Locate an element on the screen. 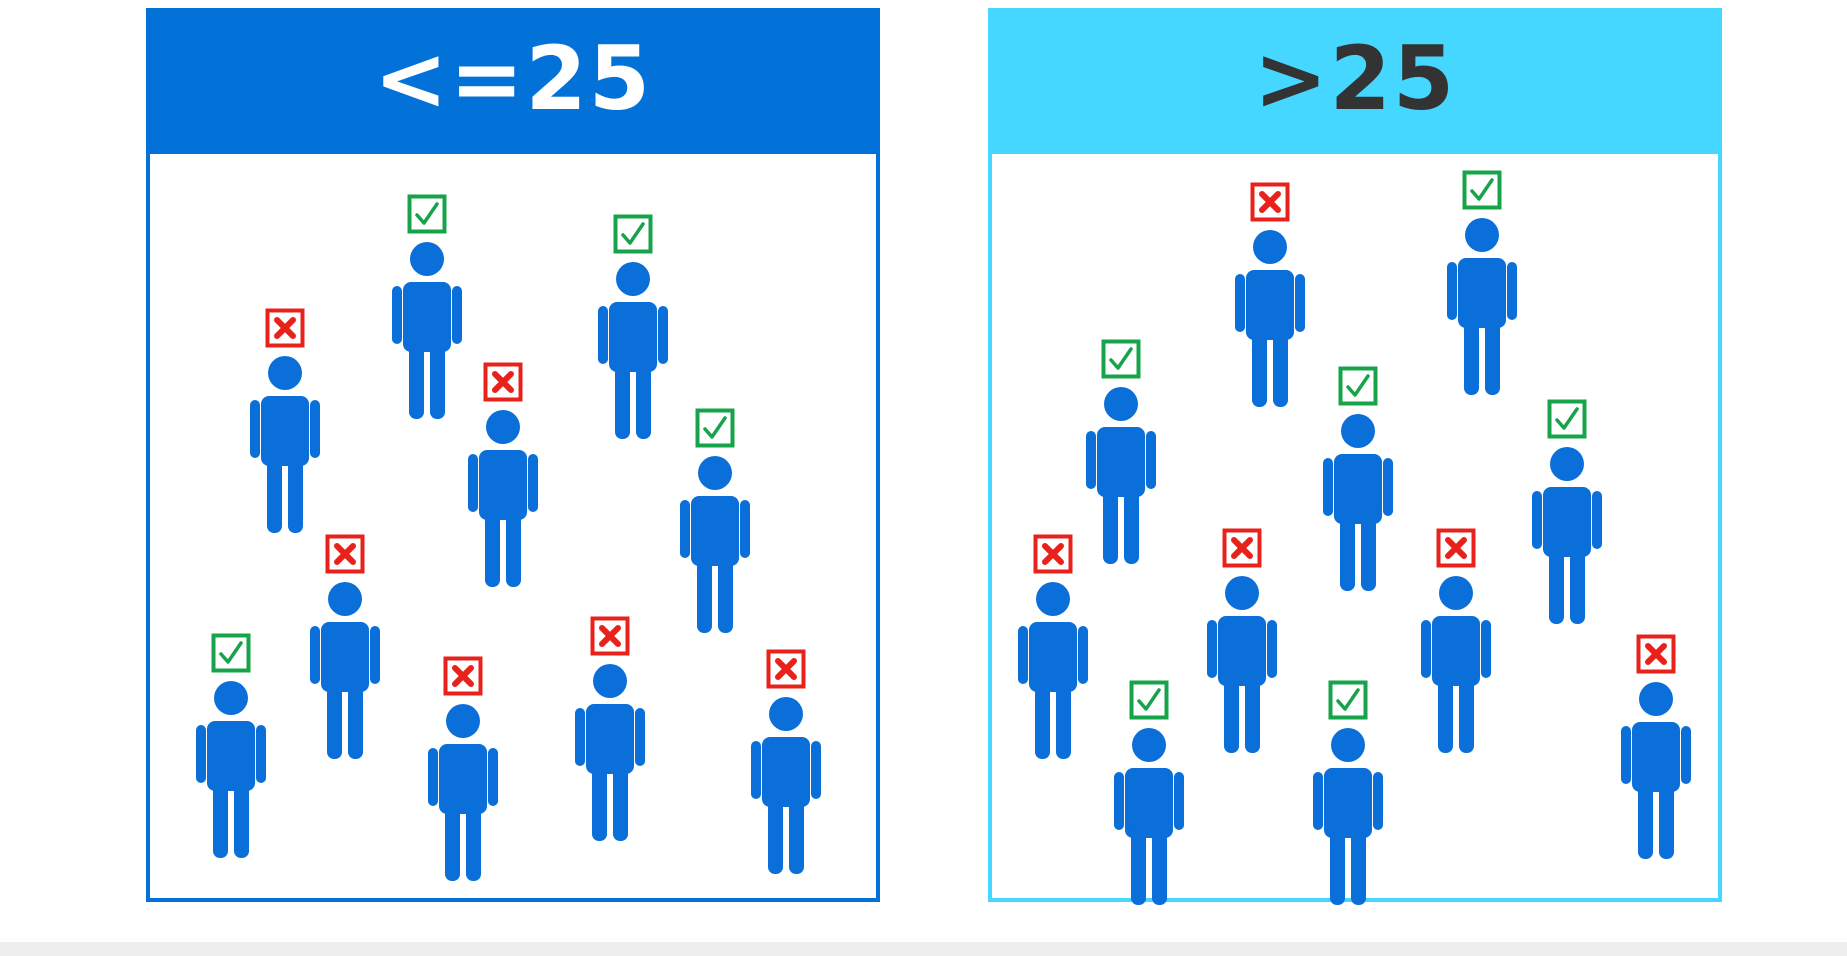 The height and width of the screenshot is (956, 1847). group-header-over-25: >25 is located at coordinates (1355, 81).